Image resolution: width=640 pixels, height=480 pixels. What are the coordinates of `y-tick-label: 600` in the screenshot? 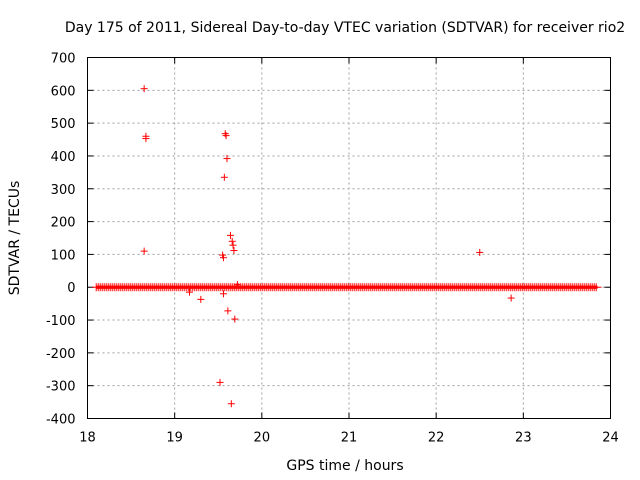 It's located at (63, 91).